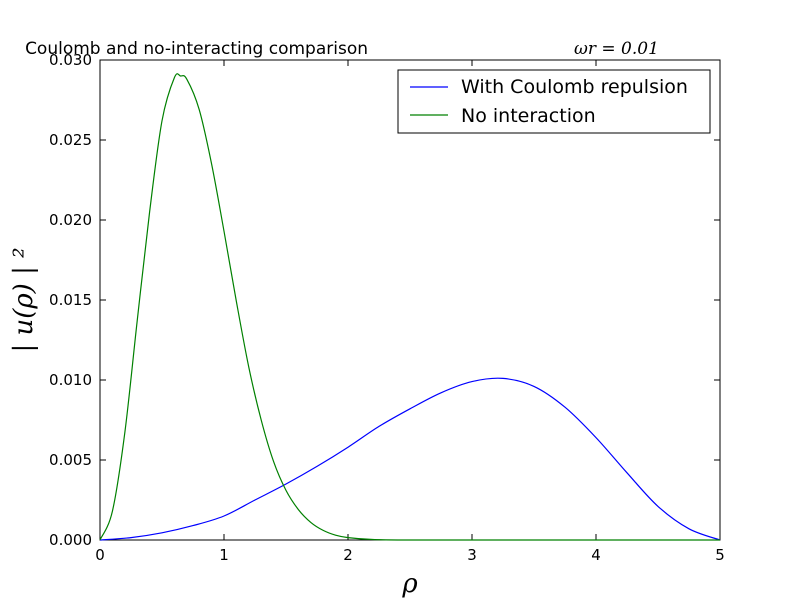 The width and height of the screenshot is (800, 600). Describe the element at coordinates (196, 49) in the screenshot. I see `chart-title: Coulomb and no-interacting comparison` at that location.